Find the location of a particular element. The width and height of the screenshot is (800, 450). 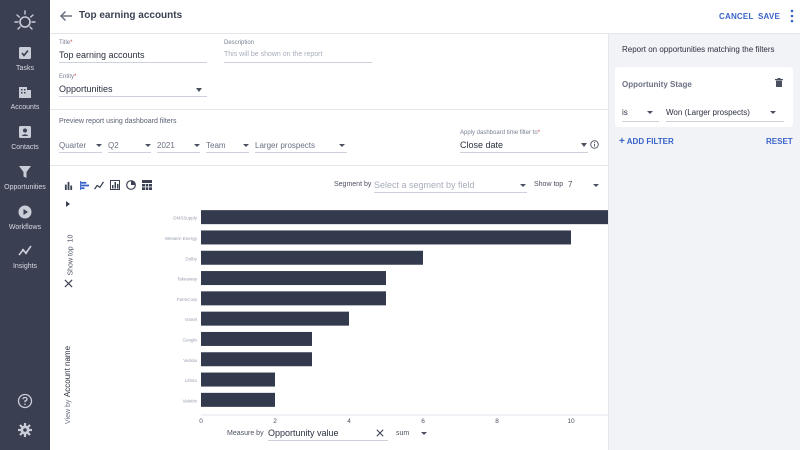

description-input: This will be shown on the report is located at coordinates (273, 54).